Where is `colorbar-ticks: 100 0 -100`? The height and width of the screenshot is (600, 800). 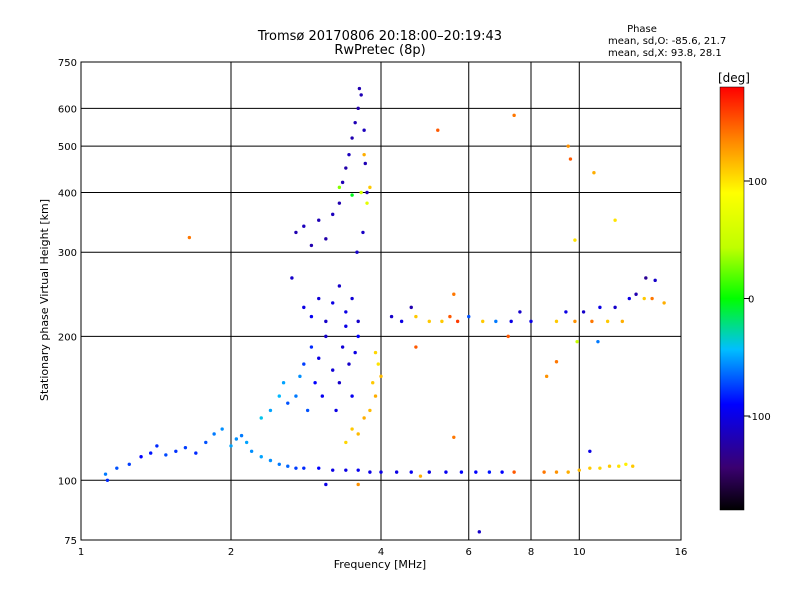
colorbar-ticks: 100 0 -100 is located at coordinates (757, 300).